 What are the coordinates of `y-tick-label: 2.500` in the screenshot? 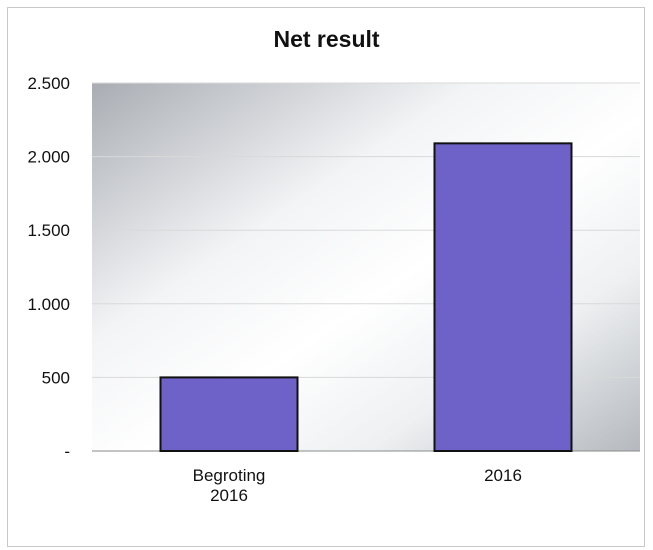 It's located at (48, 83).